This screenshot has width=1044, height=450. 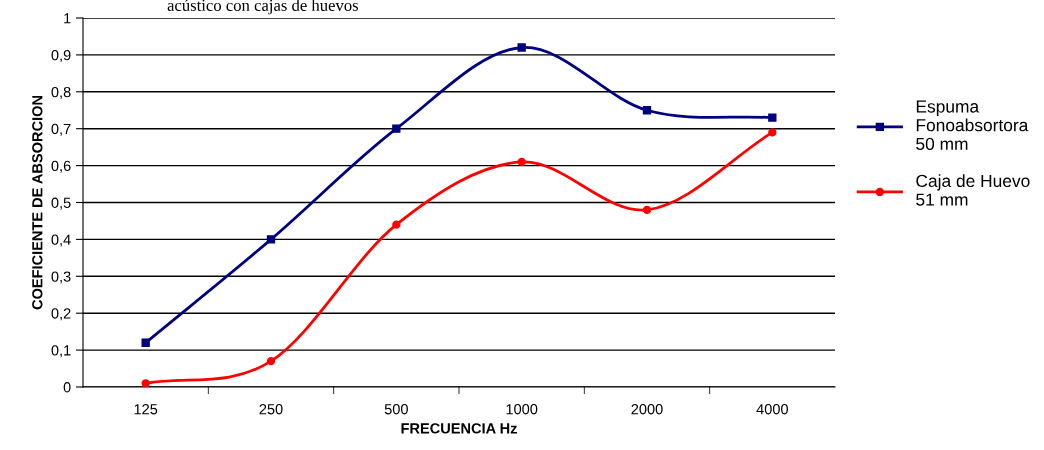 What do you see at coordinates (263, 7) in the screenshot?
I see `chart-title: acústico con cajas de huevos` at bounding box center [263, 7].